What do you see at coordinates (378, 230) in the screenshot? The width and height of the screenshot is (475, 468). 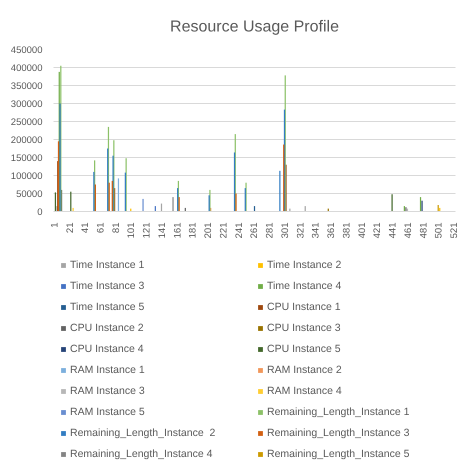 I see `x-tick-label: 421` at bounding box center [378, 230].